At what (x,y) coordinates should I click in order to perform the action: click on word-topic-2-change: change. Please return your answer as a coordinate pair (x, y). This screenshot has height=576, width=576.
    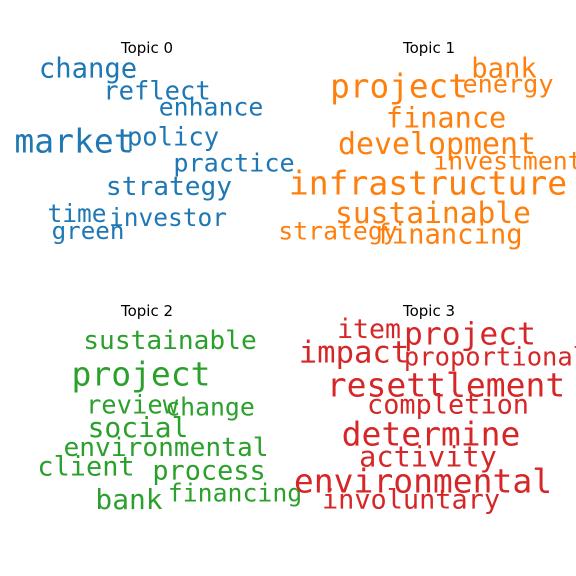
    Looking at the image, I should click on (210, 407).